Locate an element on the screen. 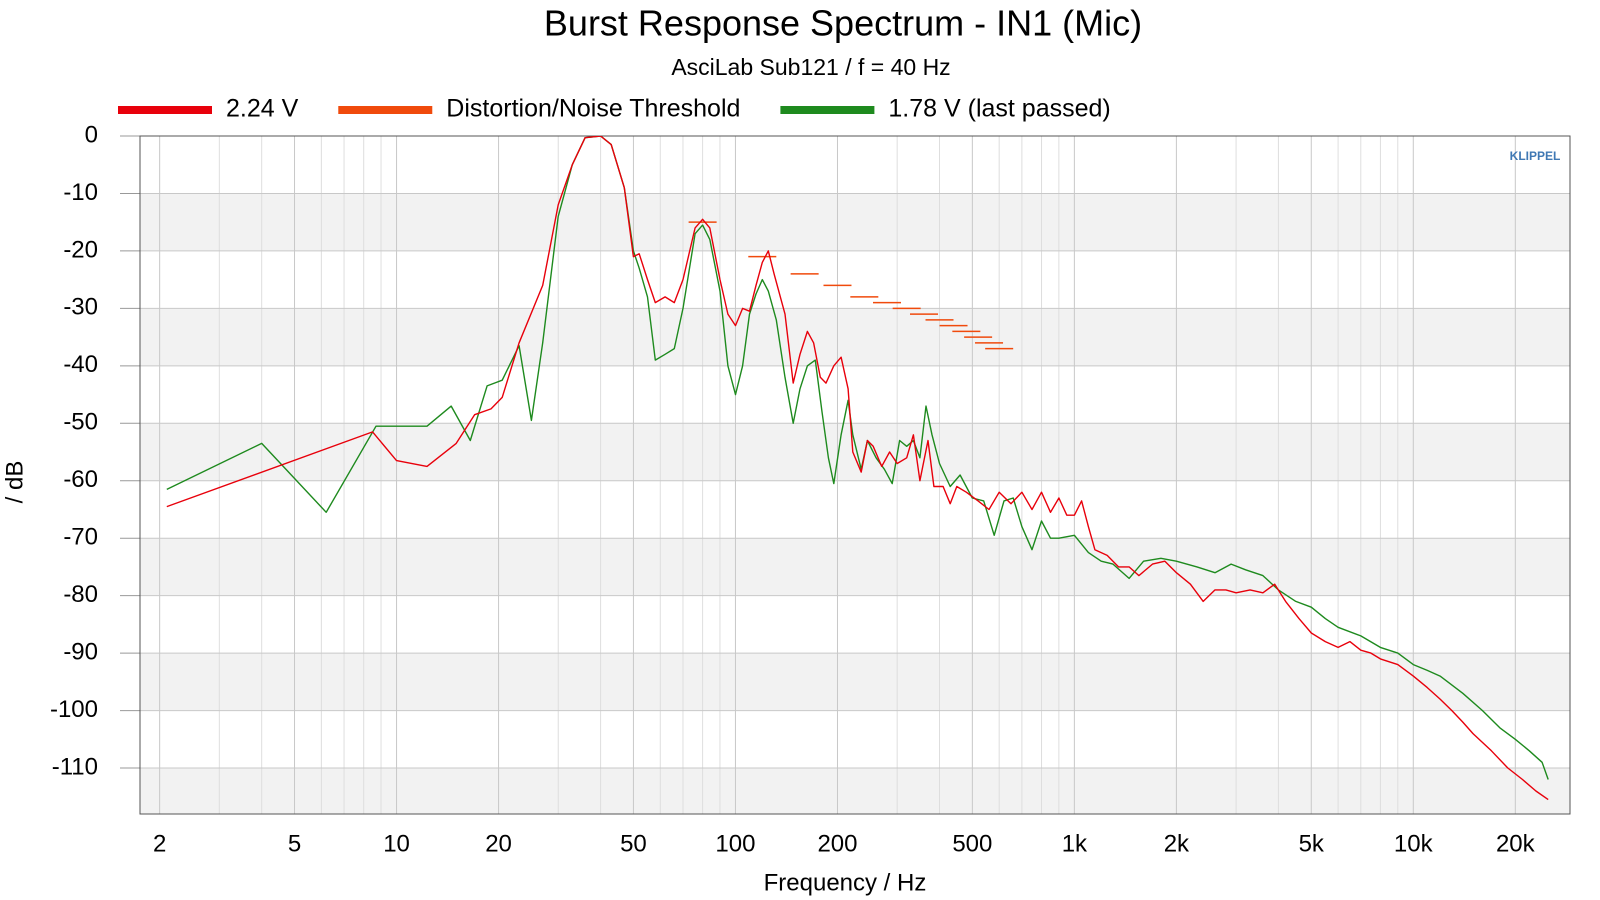 The width and height of the screenshot is (1600, 900). x-tick-label: 1k is located at coordinates (1075, 843).